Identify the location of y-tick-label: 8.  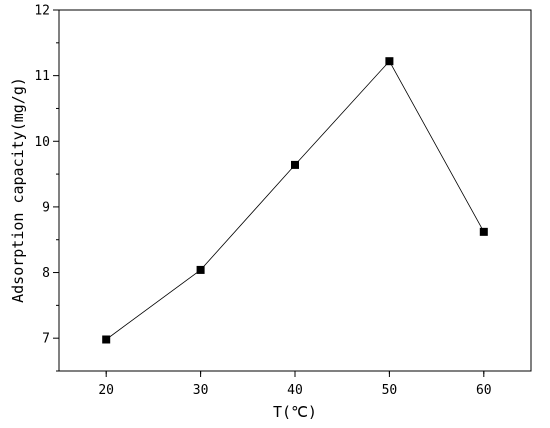
(46, 273).